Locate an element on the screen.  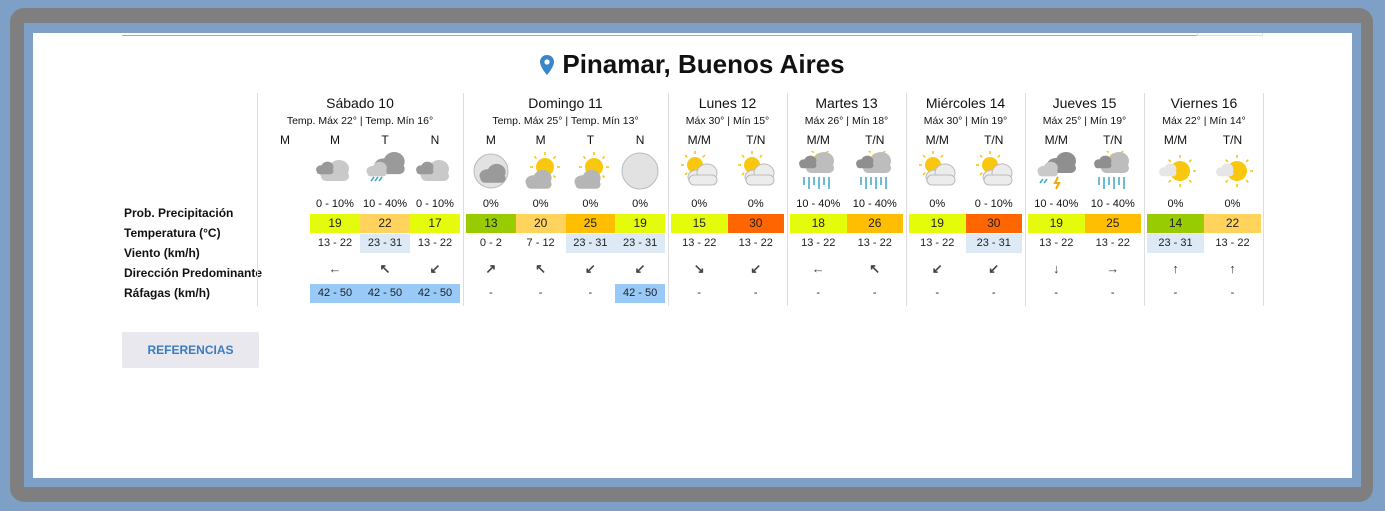
day-min-max: Temp. Máx 25° | Temp. Mín 13° is located at coordinates (565, 121).